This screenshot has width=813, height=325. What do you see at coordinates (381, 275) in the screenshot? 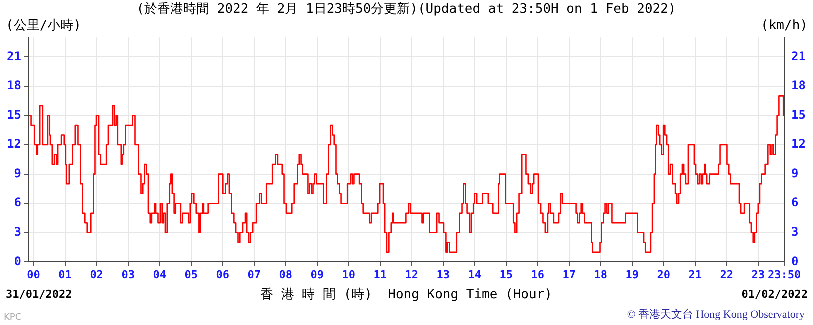
I see `x-tick-label: 11` at bounding box center [381, 275].